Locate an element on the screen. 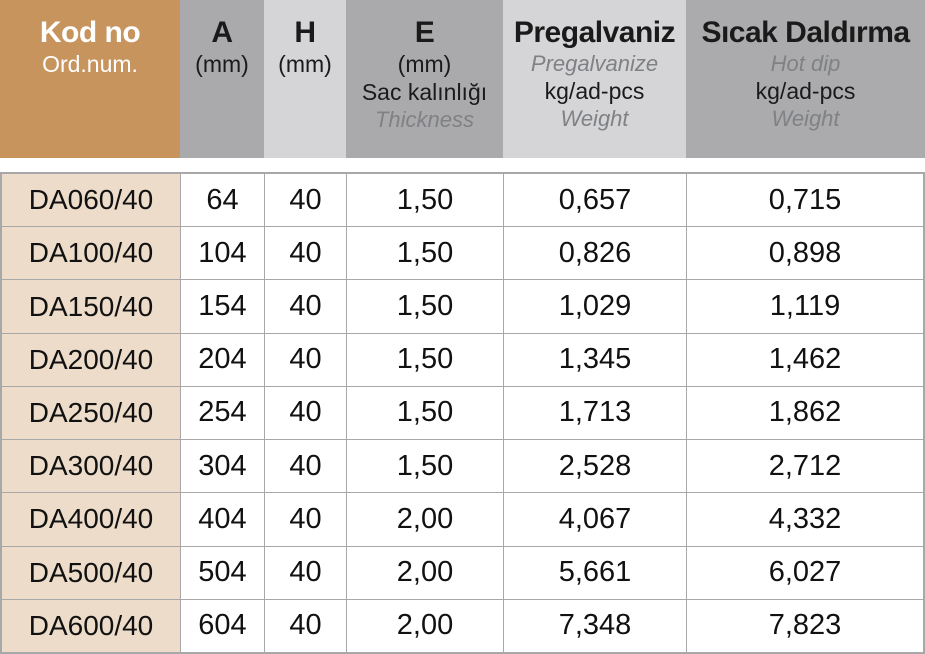 This screenshot has width=925, height=654. header-unit-e: (mm) is located at coordinates (424, 64).